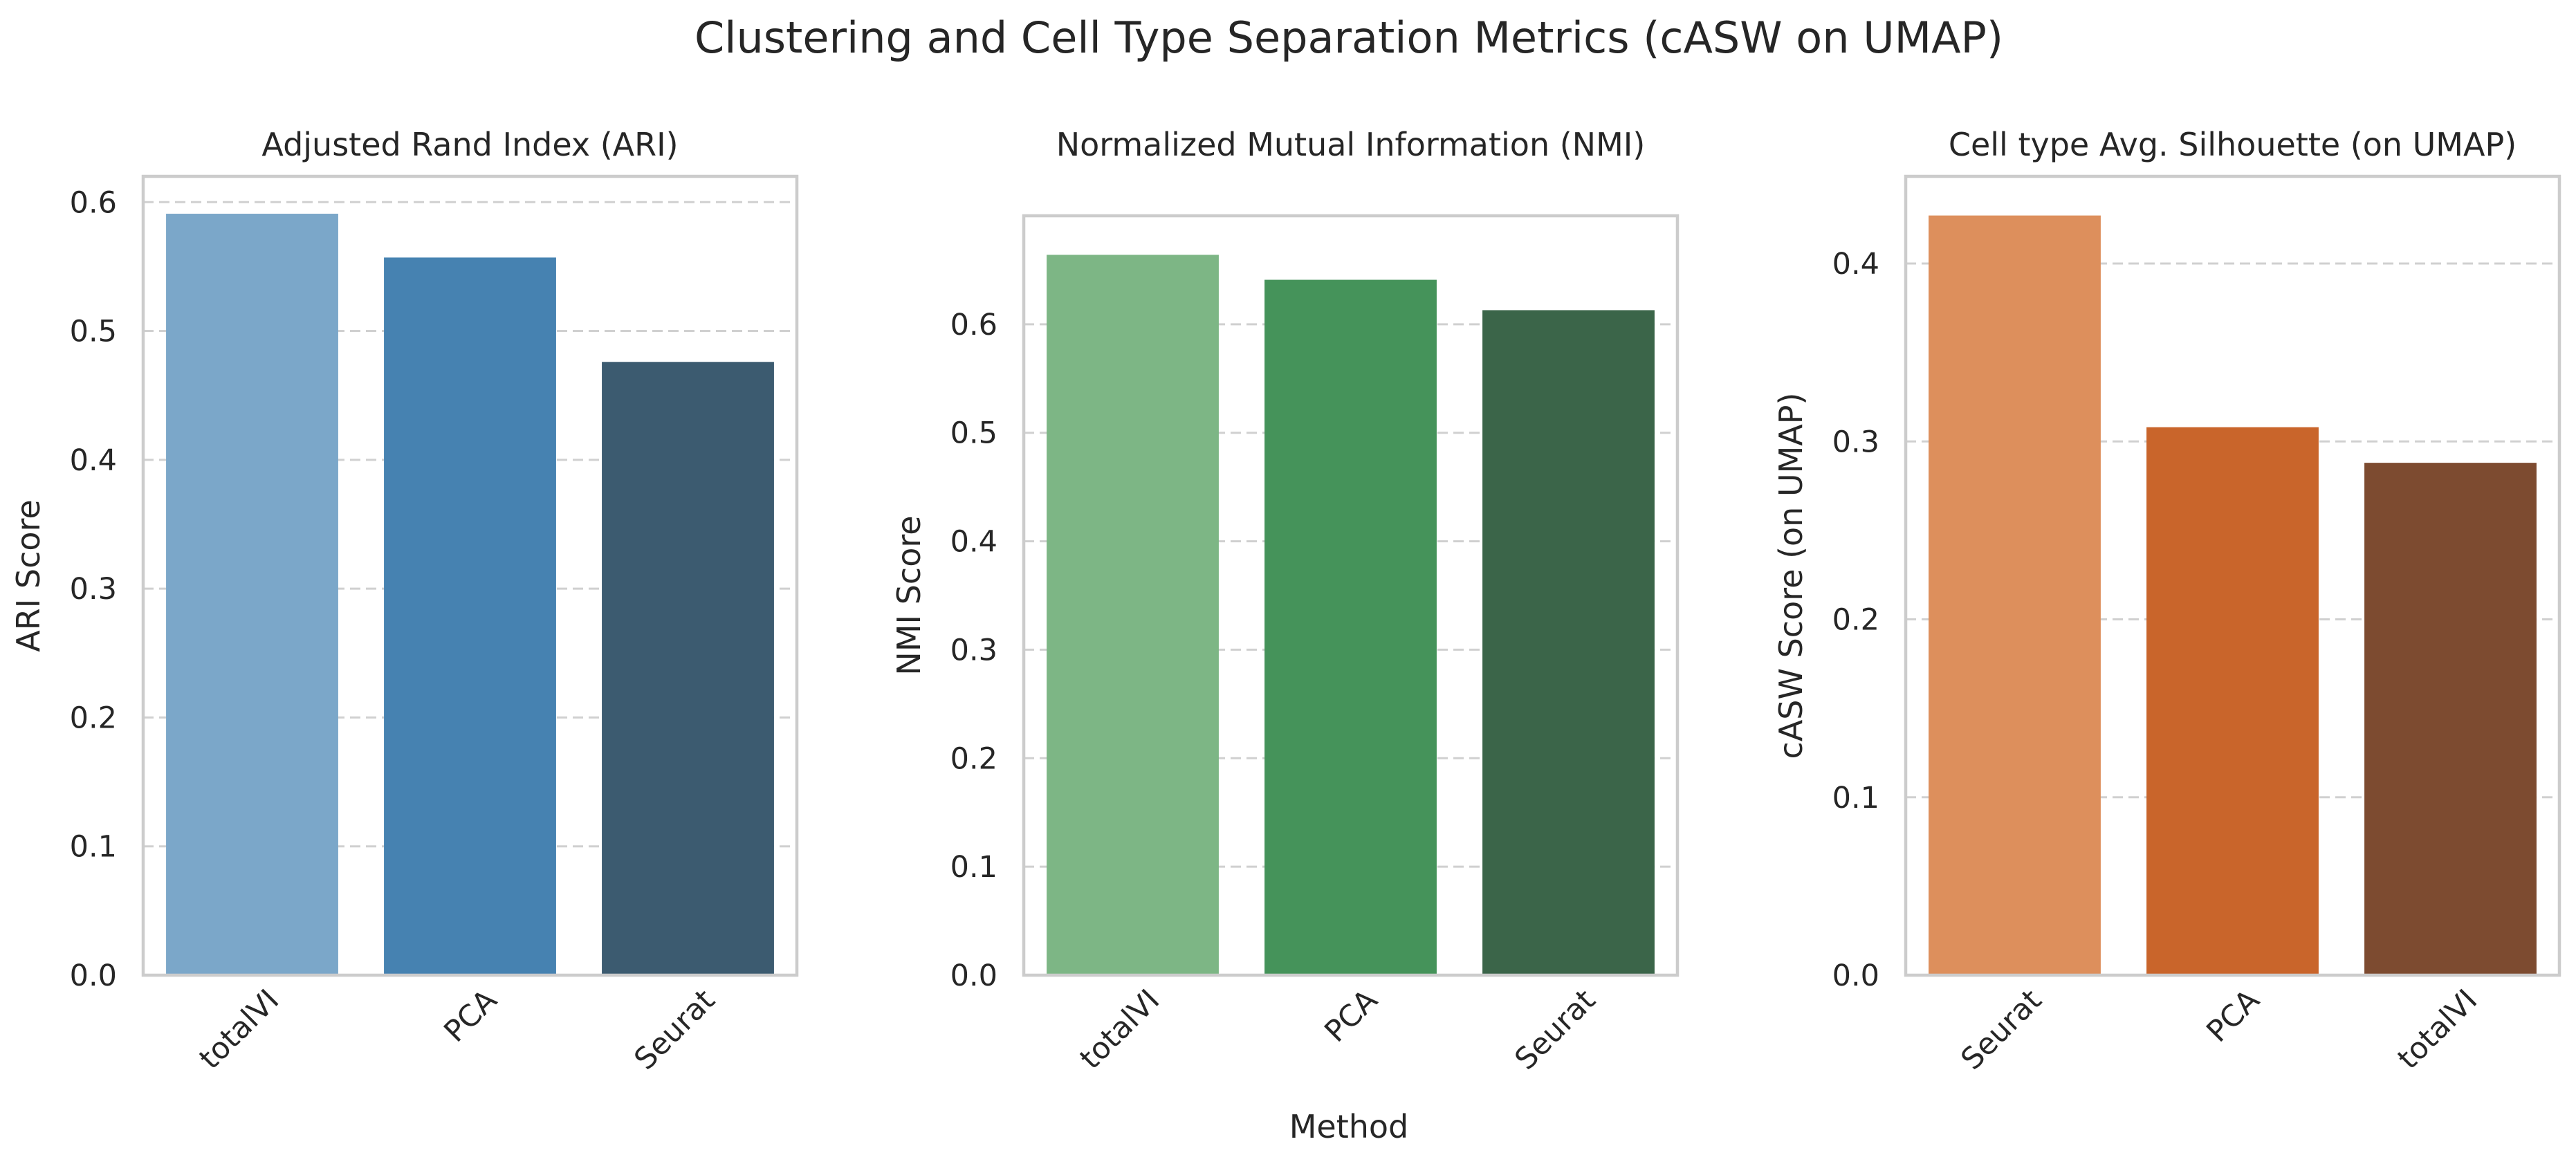  I want to click on panel-title: Cell type Avg. Silhouette (on UMAP), so click(2233, 144).